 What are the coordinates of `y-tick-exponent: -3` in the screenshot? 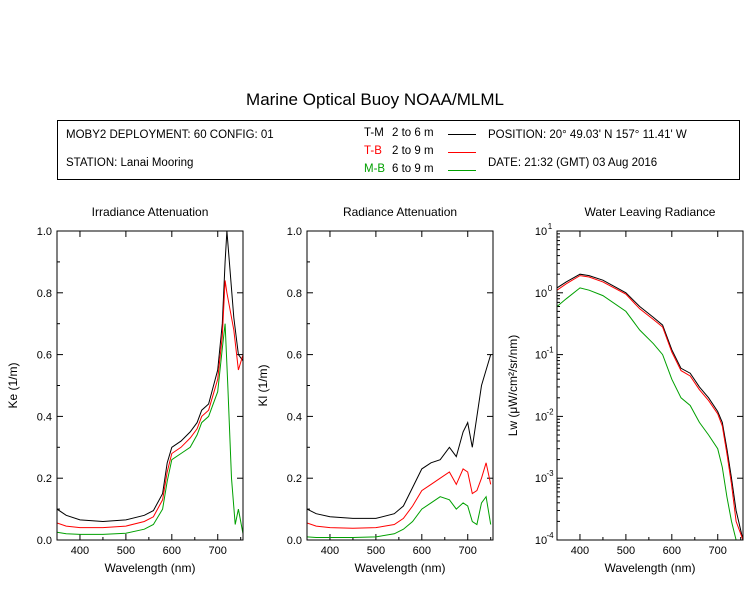 It's located at (550, 473).